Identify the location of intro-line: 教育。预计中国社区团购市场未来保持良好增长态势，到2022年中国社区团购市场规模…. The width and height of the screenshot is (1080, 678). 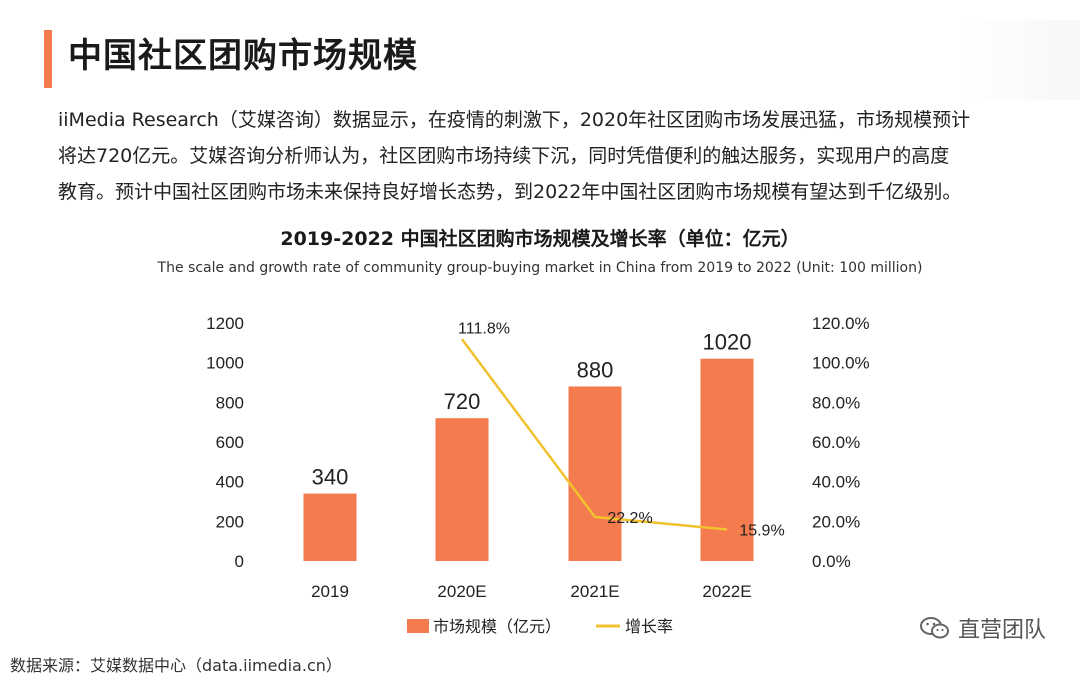
(510, 192).